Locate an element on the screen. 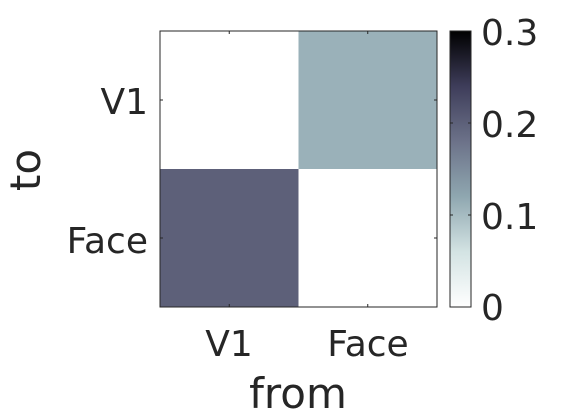 The height and width of the screenshot is (420, 570). colorbar-tick-label-0.2: 0.2 is located at coordinates (509, 125).